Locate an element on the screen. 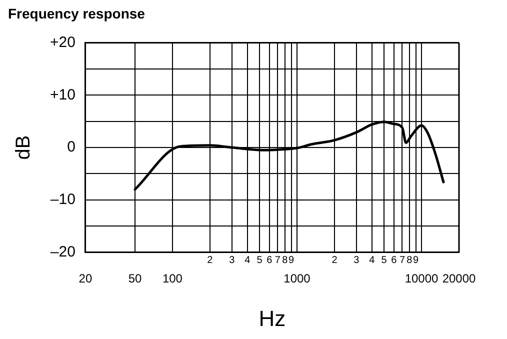 This screenshot has height=339, width=507. x-tick-label: 10000 is located at coordinates (421, 279).